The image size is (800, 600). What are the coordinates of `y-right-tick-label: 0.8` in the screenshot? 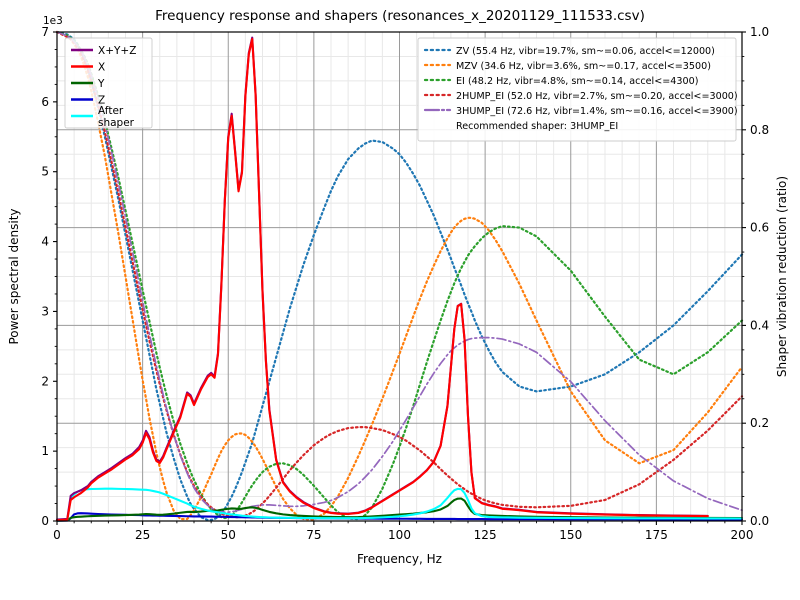 It's located at (759, 130).